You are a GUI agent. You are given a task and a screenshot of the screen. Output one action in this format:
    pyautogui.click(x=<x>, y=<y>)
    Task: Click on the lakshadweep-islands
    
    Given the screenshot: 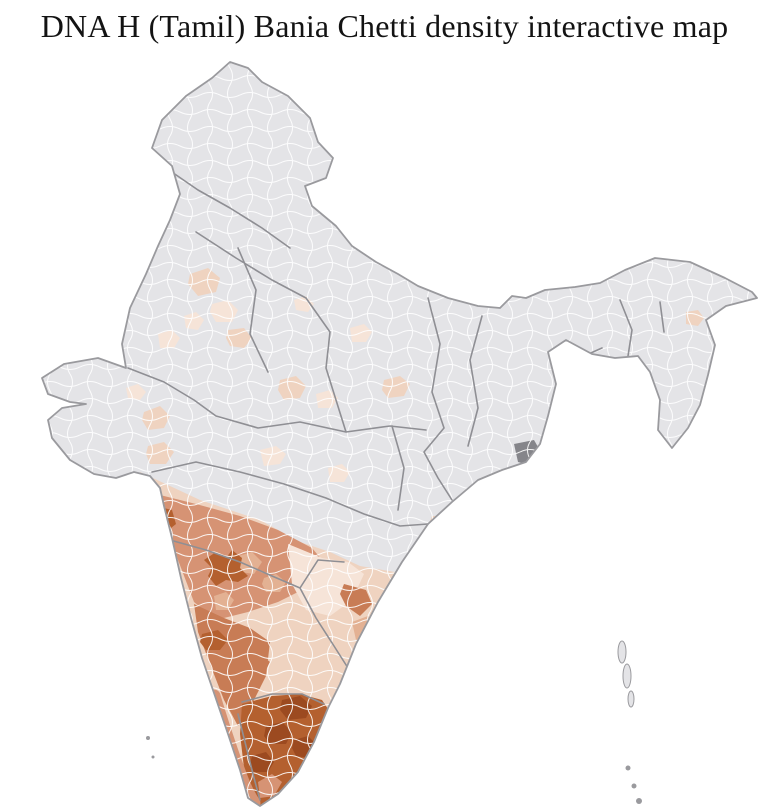 What is the action you would take?
    pyautogui.click(x=150, y=747)
    